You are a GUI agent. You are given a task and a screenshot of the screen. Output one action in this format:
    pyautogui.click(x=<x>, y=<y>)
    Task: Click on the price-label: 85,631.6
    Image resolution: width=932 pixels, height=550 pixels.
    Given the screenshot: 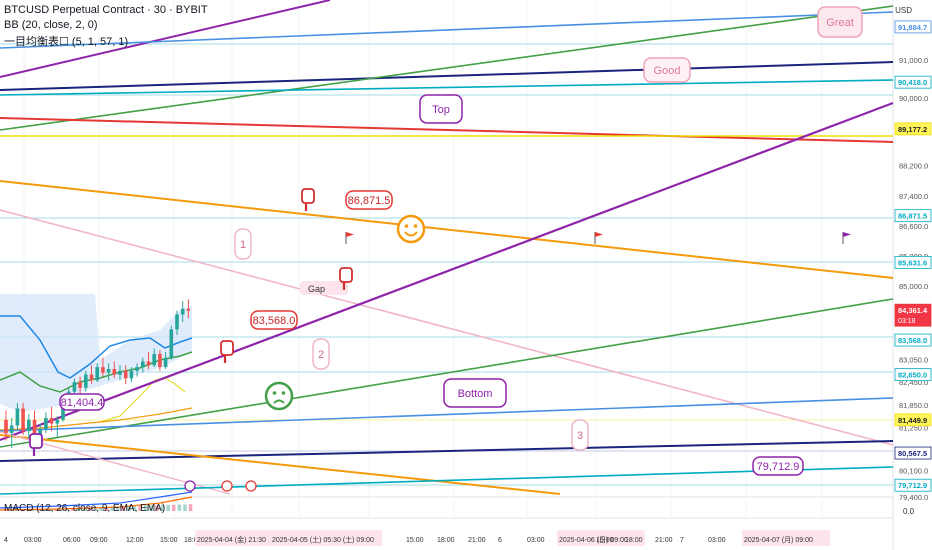 What is the action you would take?
    pyautogui.click(x=913, y=262)
    